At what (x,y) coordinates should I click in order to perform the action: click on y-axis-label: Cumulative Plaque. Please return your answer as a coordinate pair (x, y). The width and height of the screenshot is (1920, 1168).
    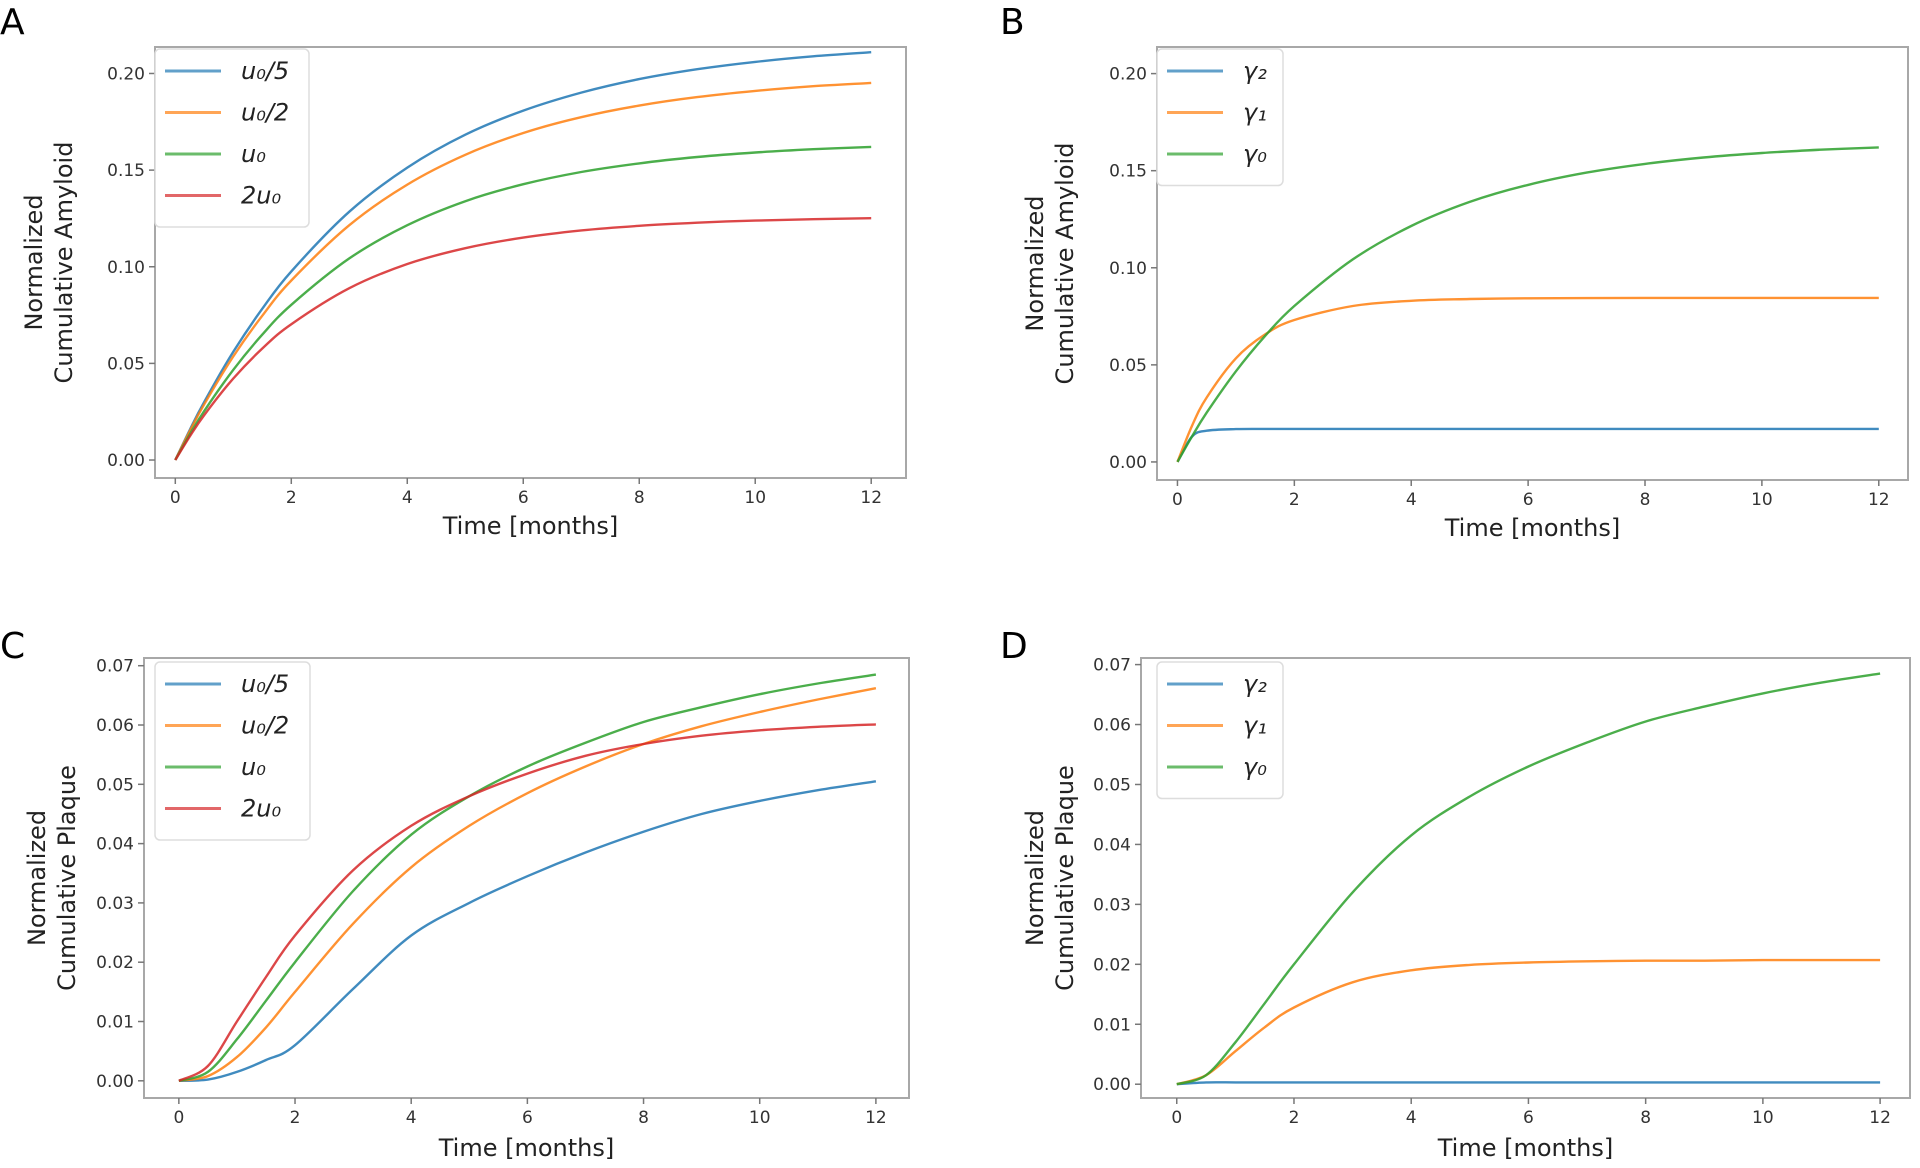
    Looking at the image, I should click on (1065, 878).